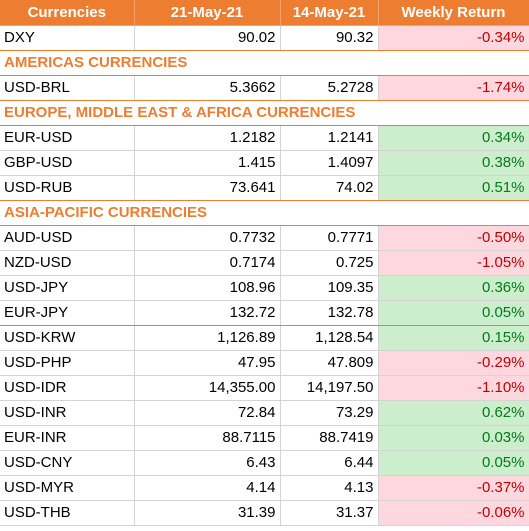 The height and width of the screenshot is (531, 529). Describe the element at coordinates (207, 138) in the screenshot. I see `value-21-may: 1.2182` at that location.